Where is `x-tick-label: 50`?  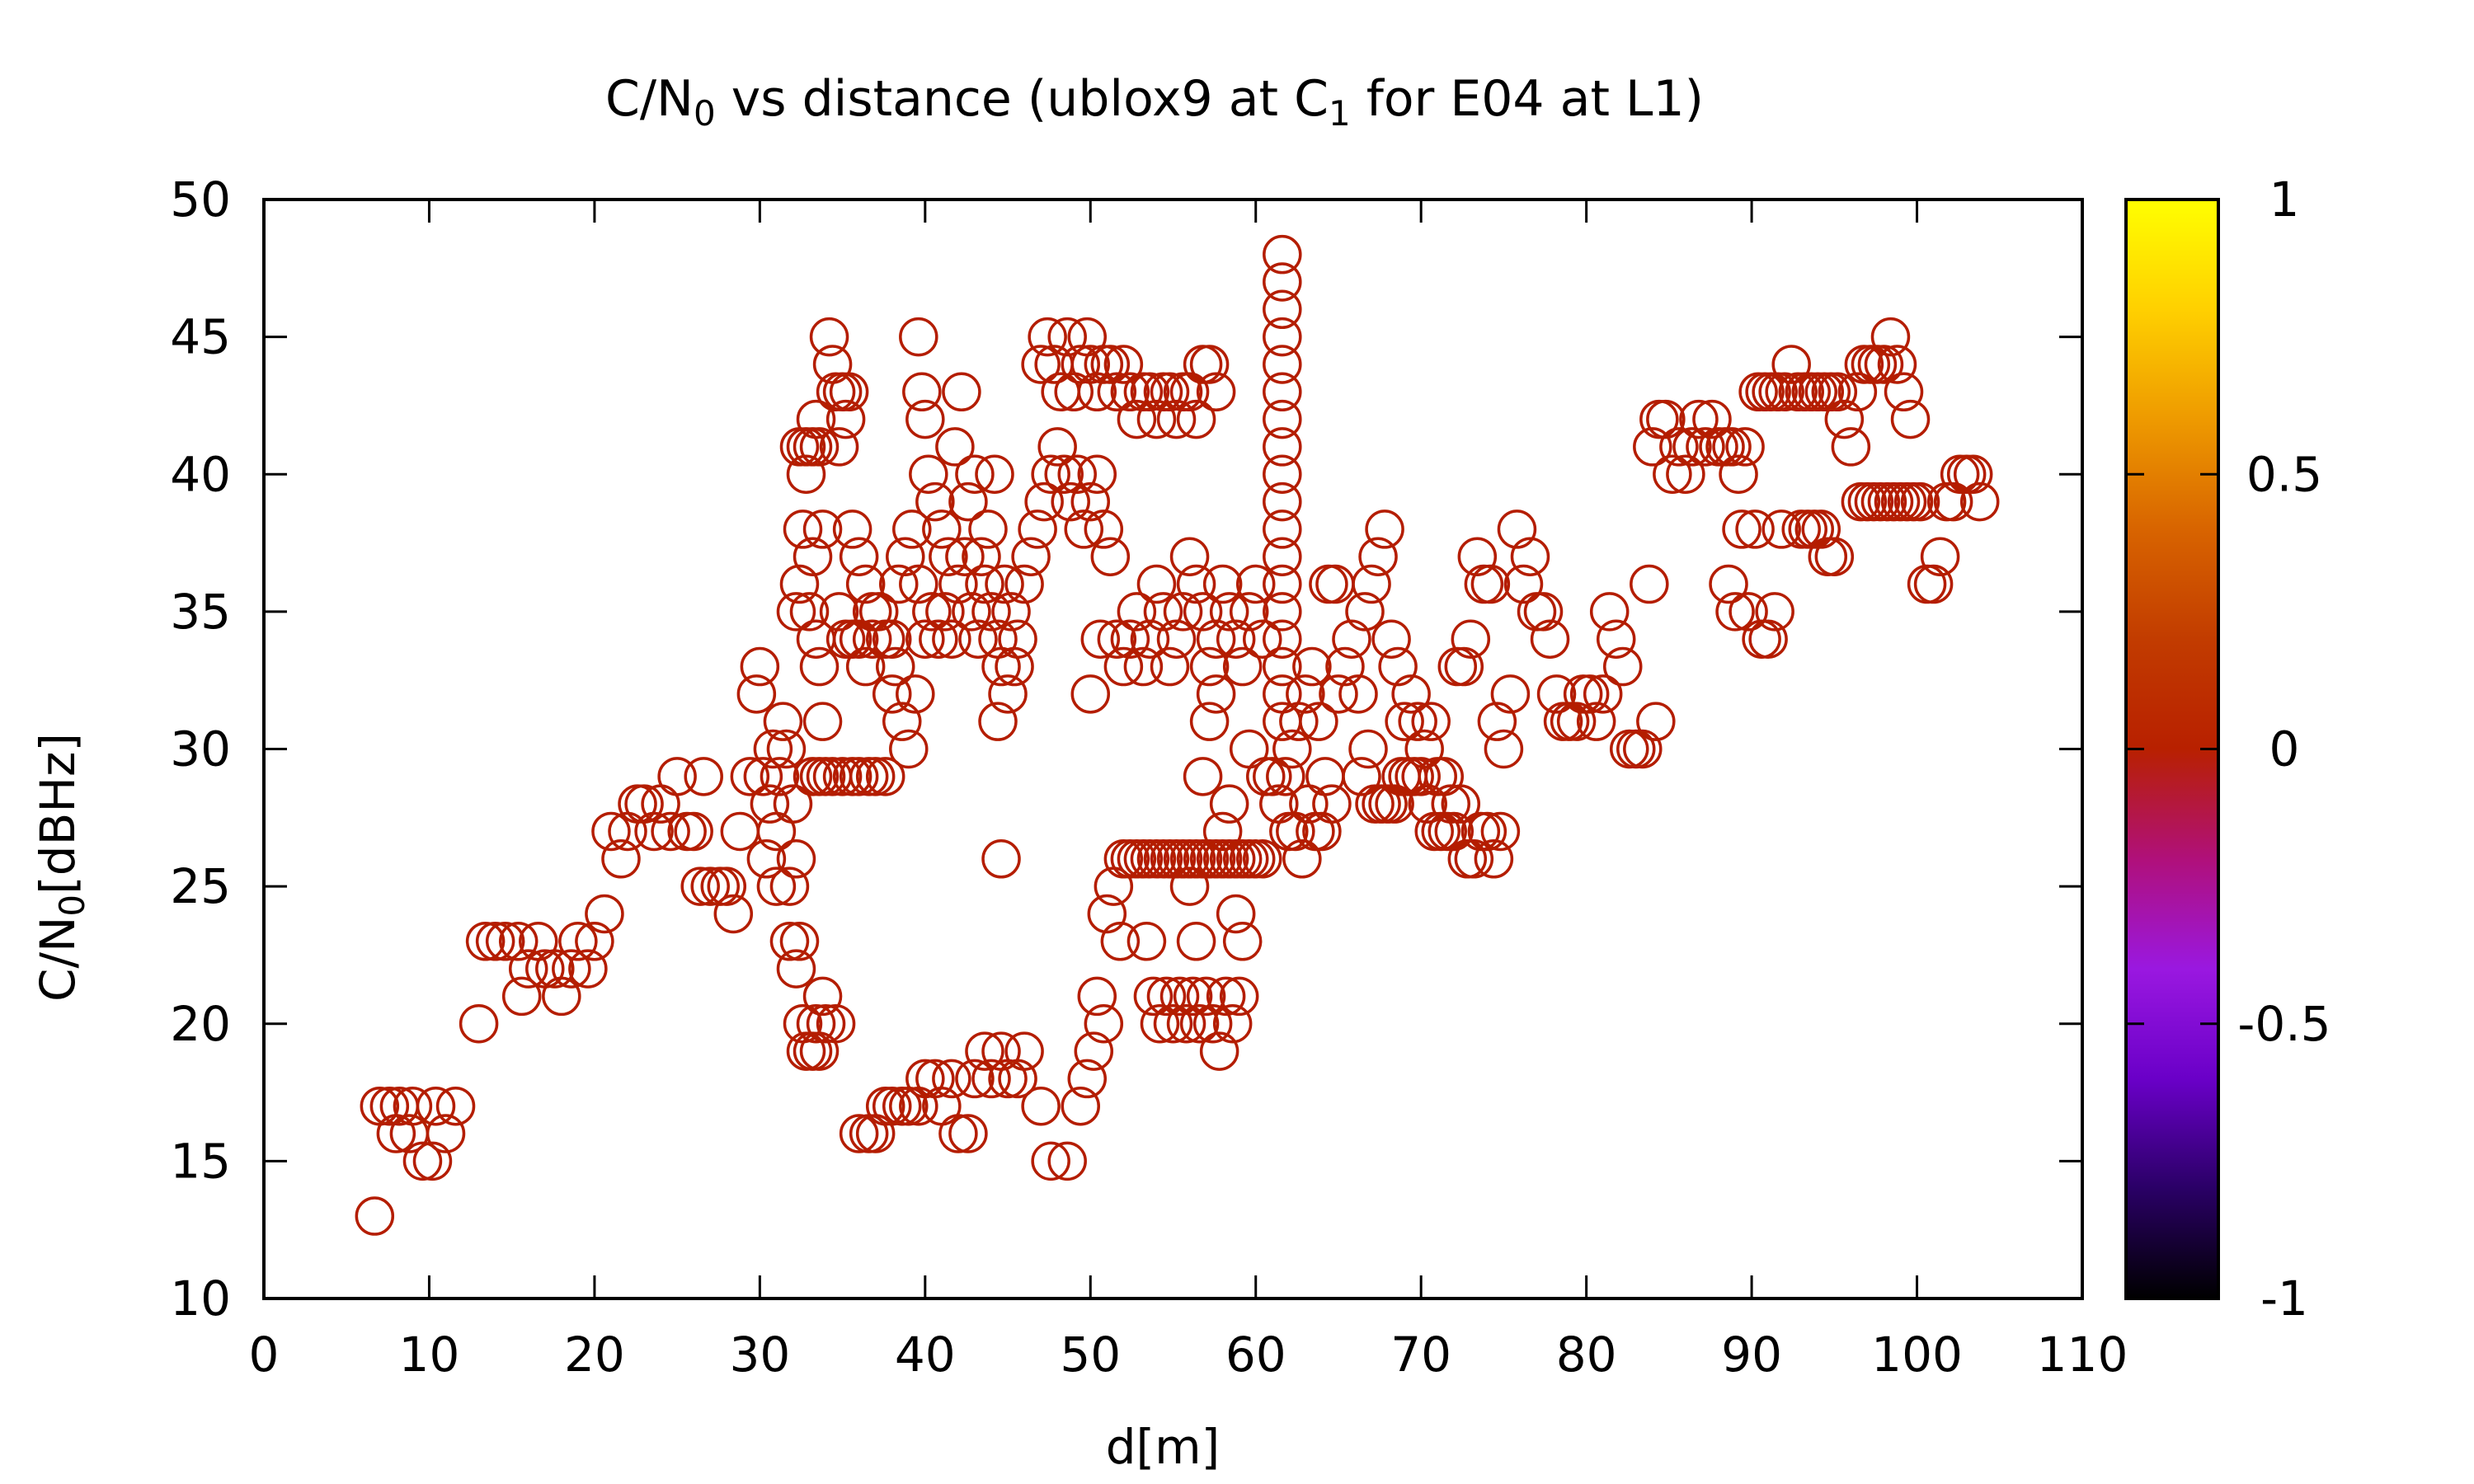
x-tick-label: 50 is located at coordinates (1090, 1355).